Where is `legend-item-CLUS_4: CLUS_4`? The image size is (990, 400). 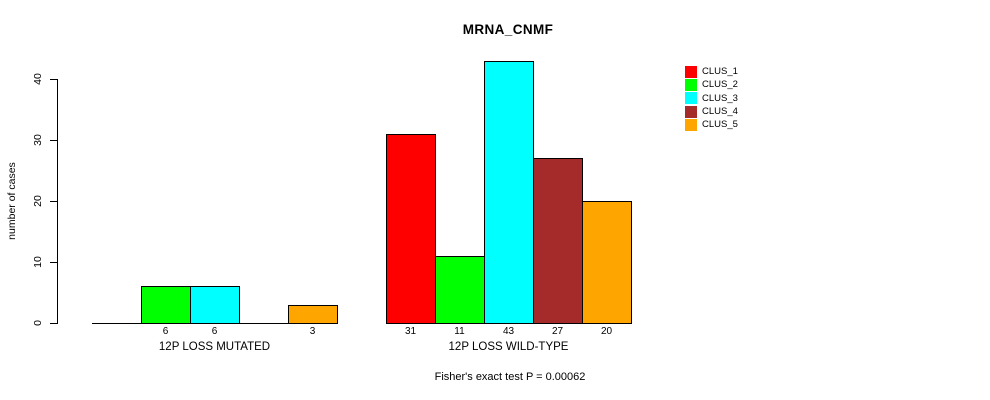
legend-item-CLUS_4: CLUS_4 is located at coordinates (711, 111).